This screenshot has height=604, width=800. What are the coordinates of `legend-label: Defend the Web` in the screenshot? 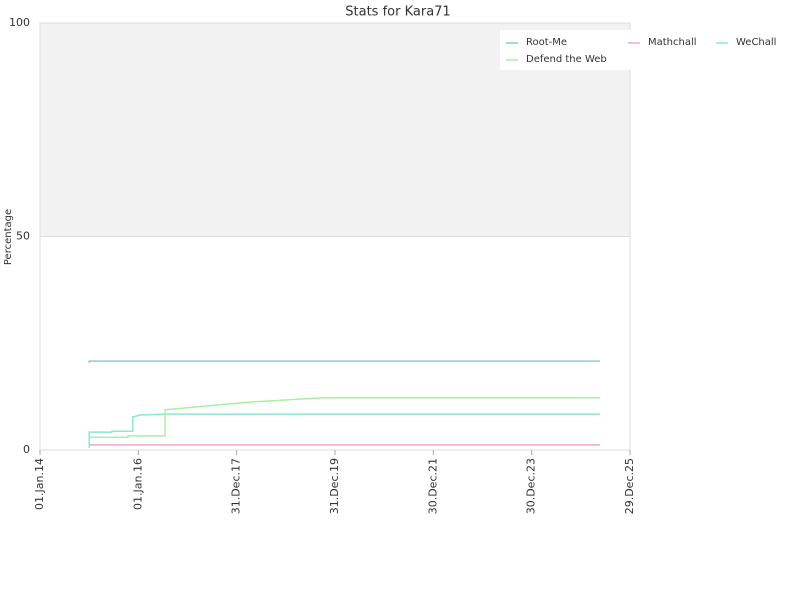 It's located at (566, 59).